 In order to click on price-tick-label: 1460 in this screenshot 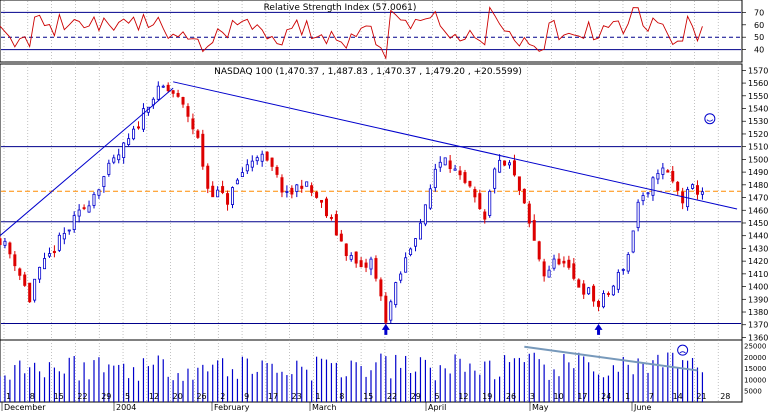, I will do `click(758, 210)`.